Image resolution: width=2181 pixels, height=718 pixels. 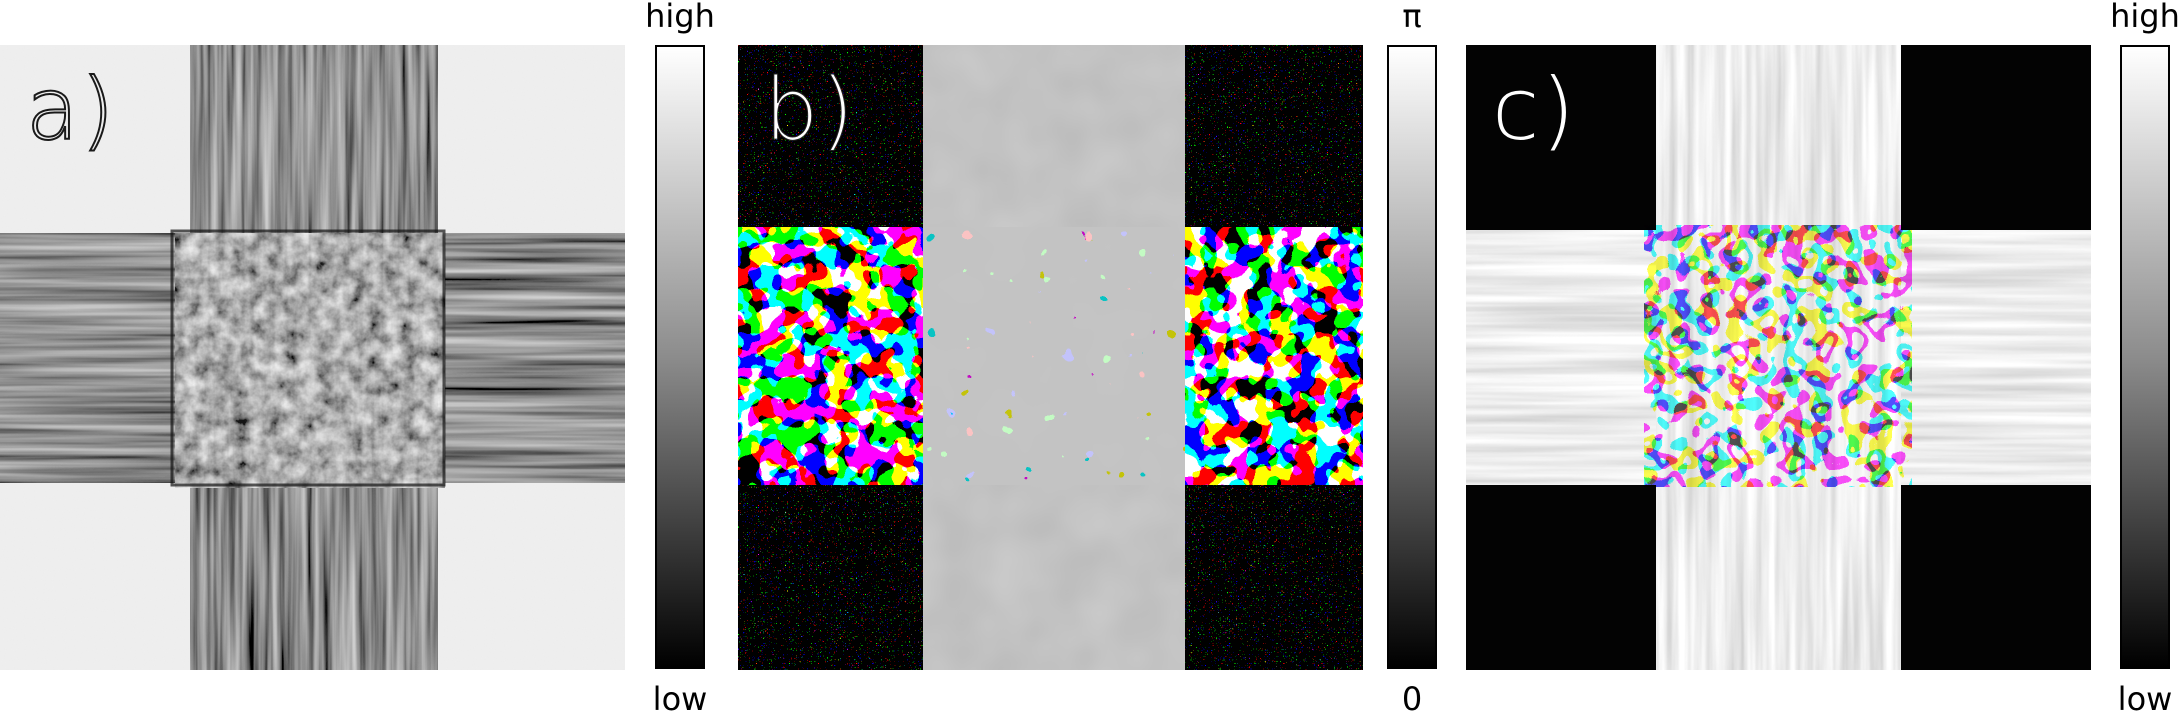 What do you see at coordinates (680, 17) in the screenshot?
I see `colorbar-a-top-label: high` at bounding box center [680, 17].